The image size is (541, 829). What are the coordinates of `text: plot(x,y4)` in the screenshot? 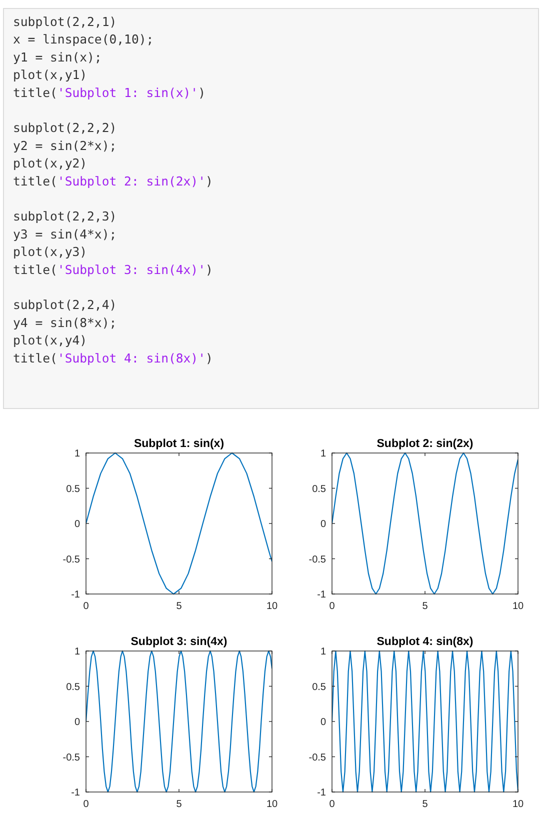 It's located at (50, 341).